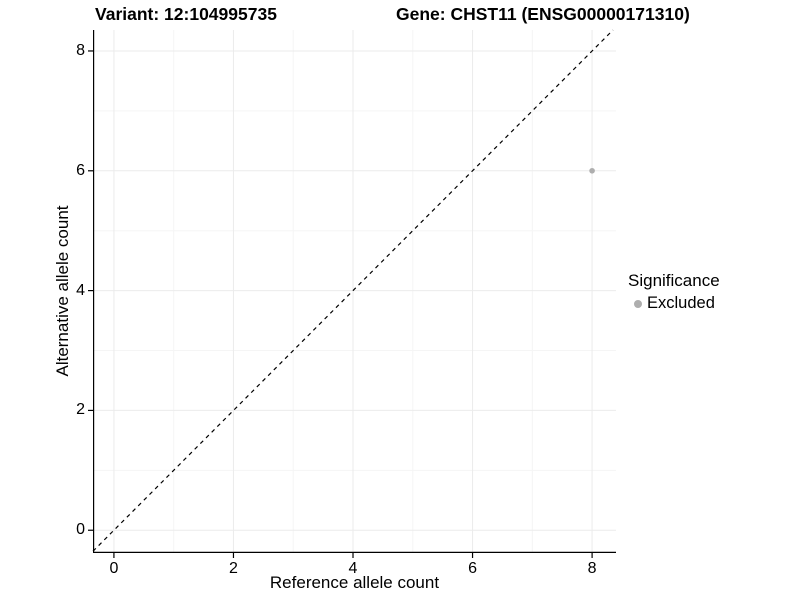 The height and width of the screenshot is (600, 800). What do you see at coordinates (681, 303) in the screenshot?
I see `legend-item-label: Excluded` at bounding box center [681, 303].